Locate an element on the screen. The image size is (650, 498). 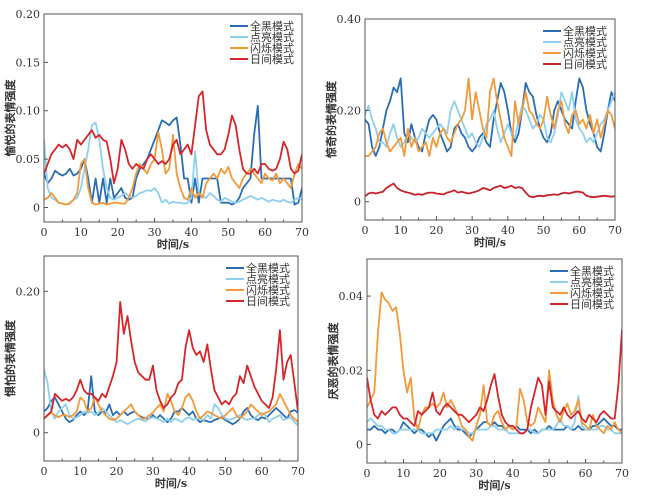
y-axis-label: 愉悦的表情强度 is located at coordinates (10, 118).